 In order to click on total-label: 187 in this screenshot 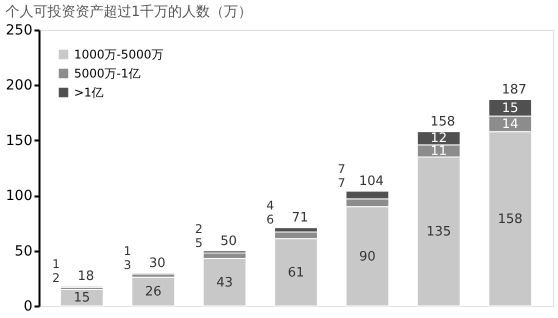, I will do `click(514, 90)`.